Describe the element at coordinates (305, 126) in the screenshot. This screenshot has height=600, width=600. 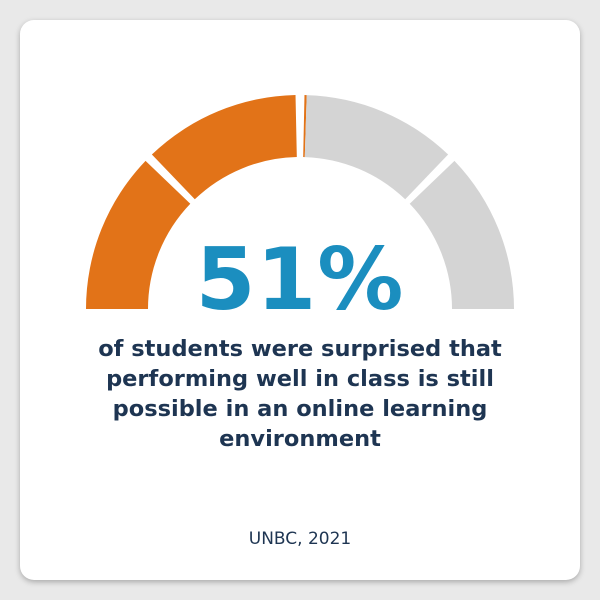
I see `gauge-segment-3-filled` at that location.